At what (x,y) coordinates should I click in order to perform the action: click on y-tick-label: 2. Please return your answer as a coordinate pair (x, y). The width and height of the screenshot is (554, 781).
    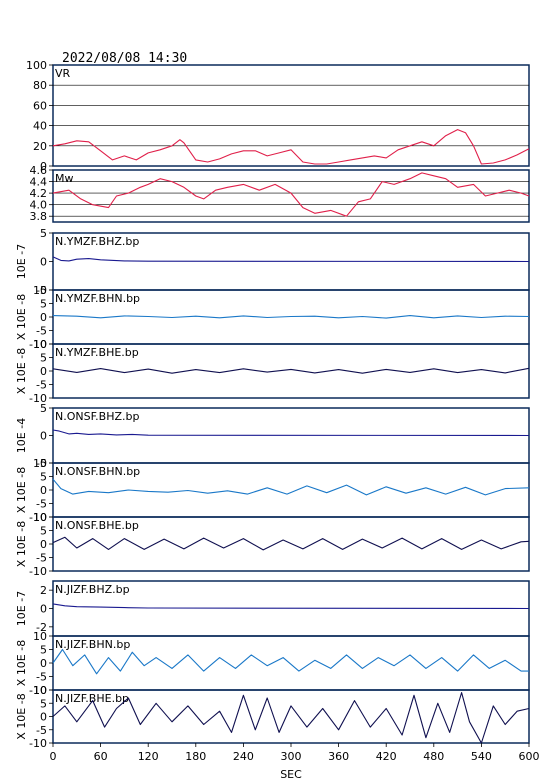
    Looking at the image, I should click on (43, 590).